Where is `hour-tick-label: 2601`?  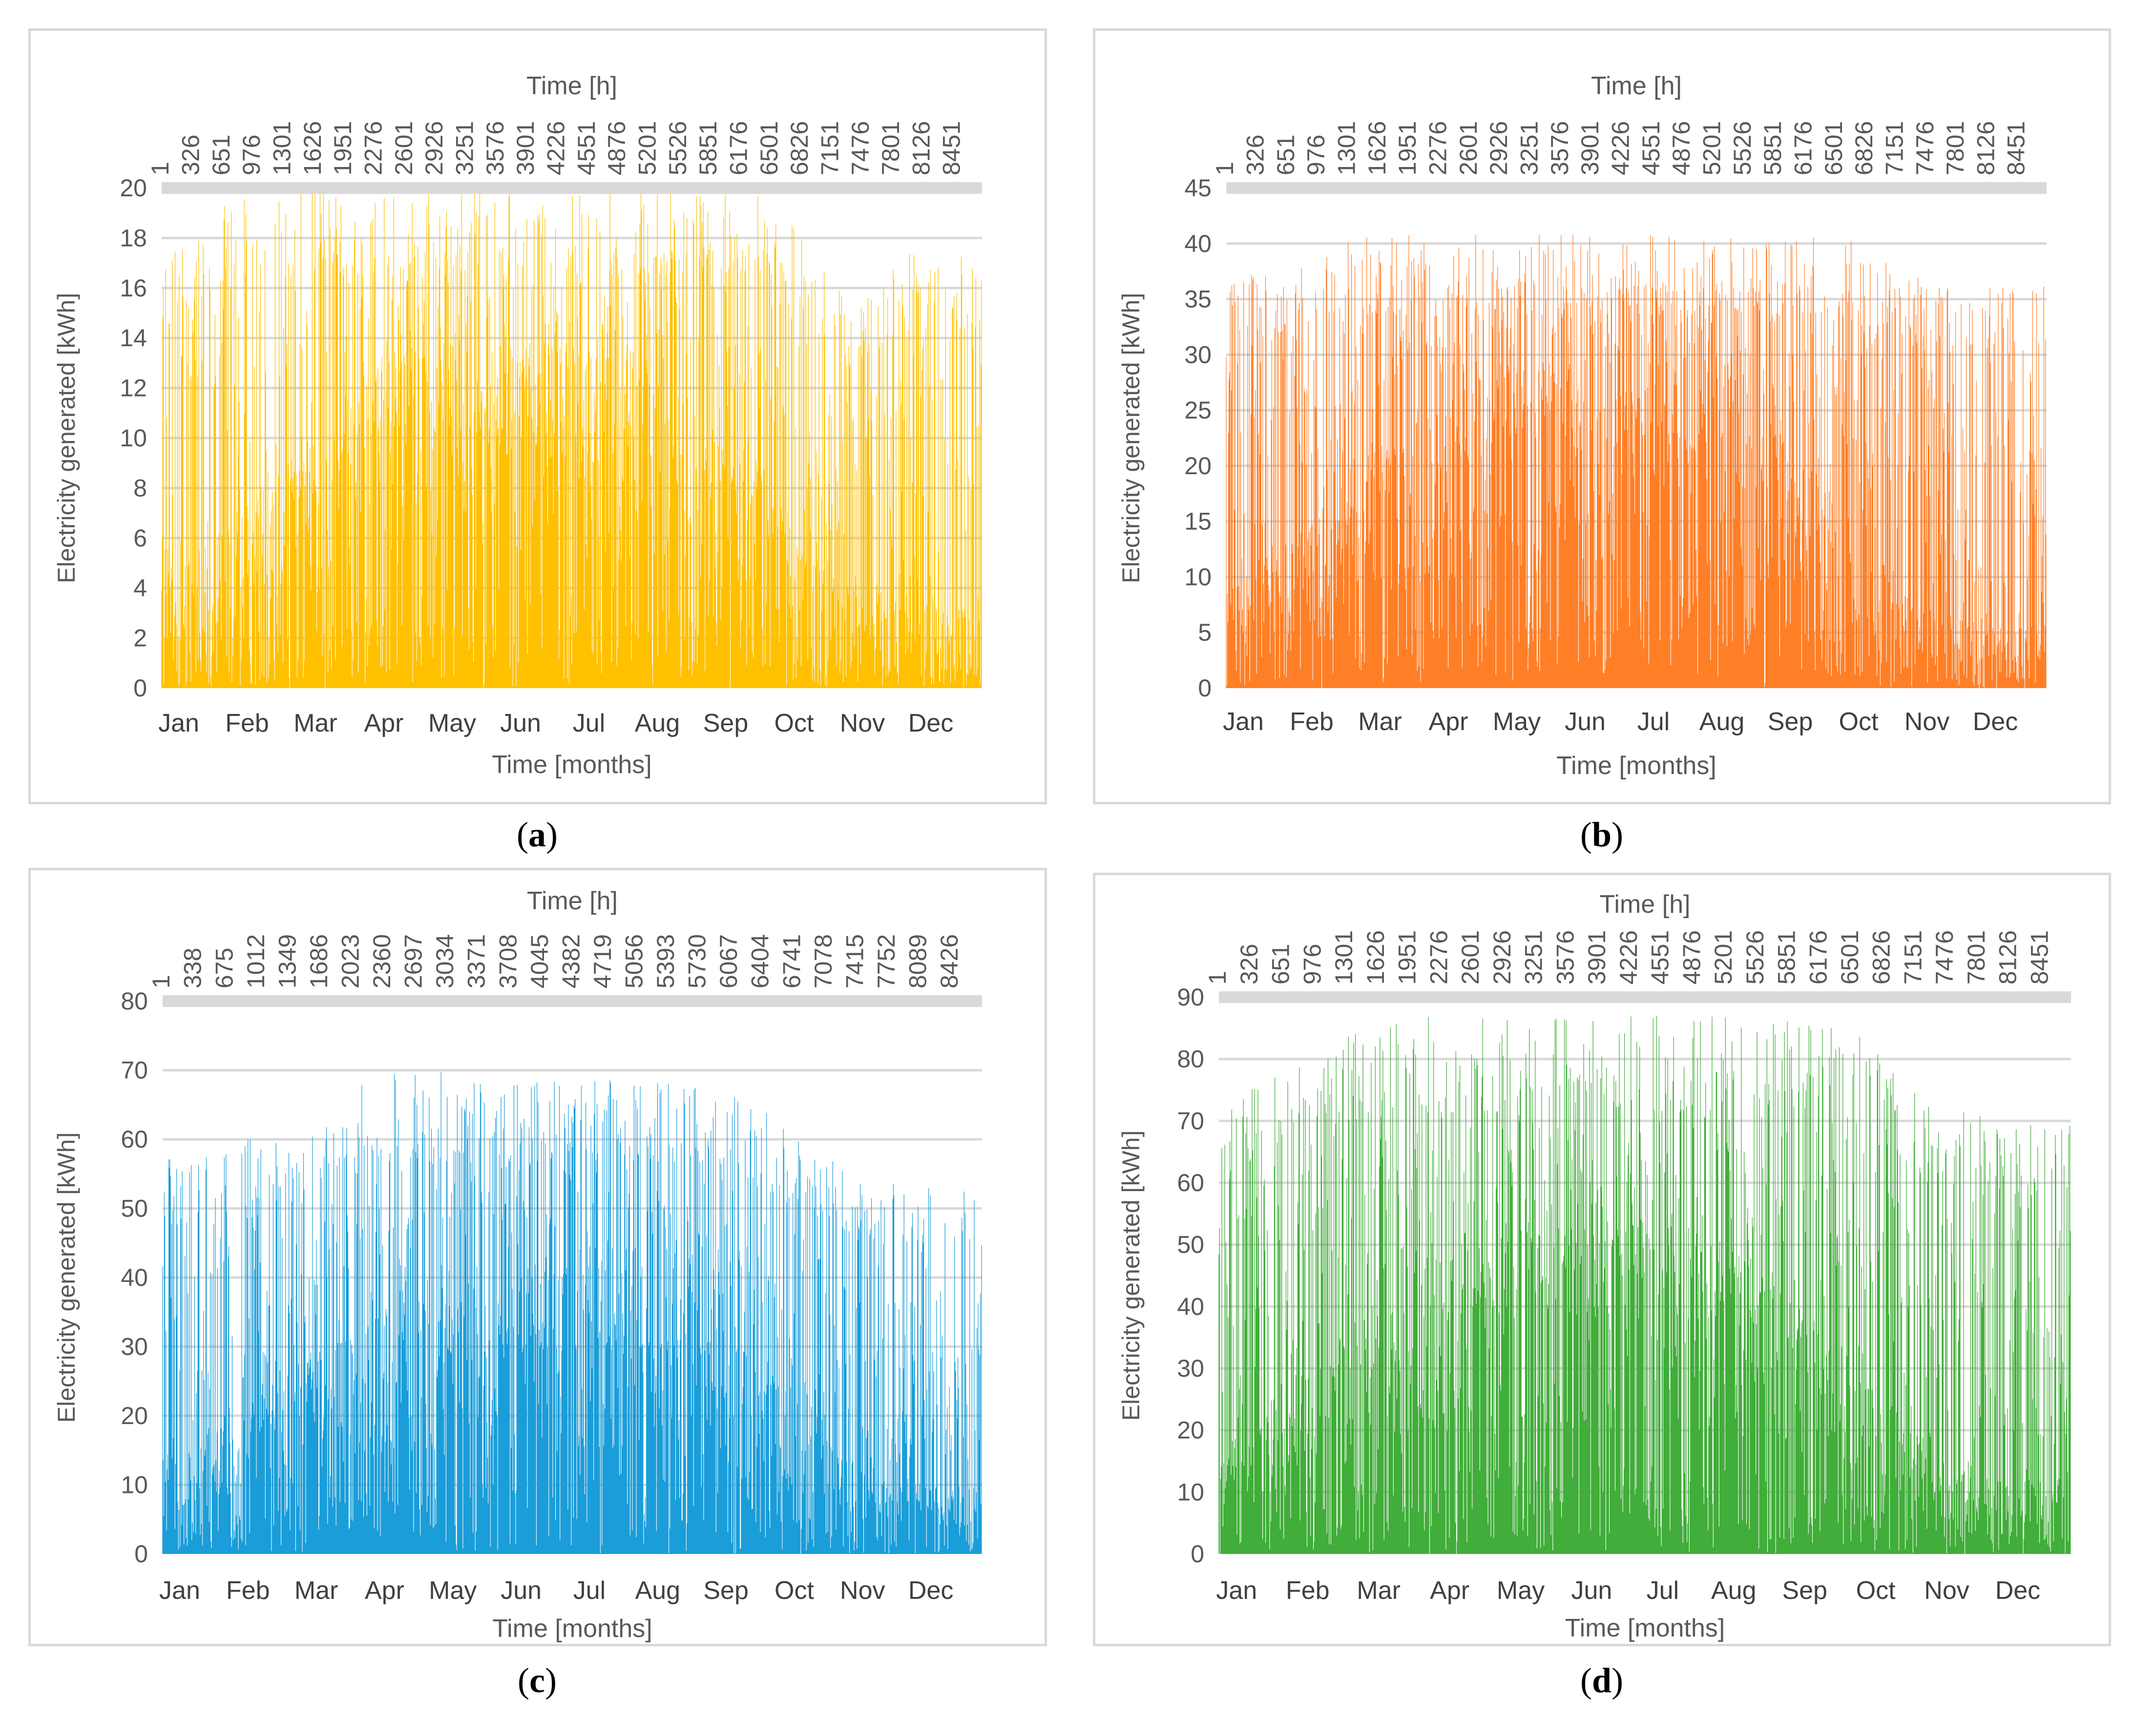
hour-tick-label: 2601 is located at coordinates (1470, 957).